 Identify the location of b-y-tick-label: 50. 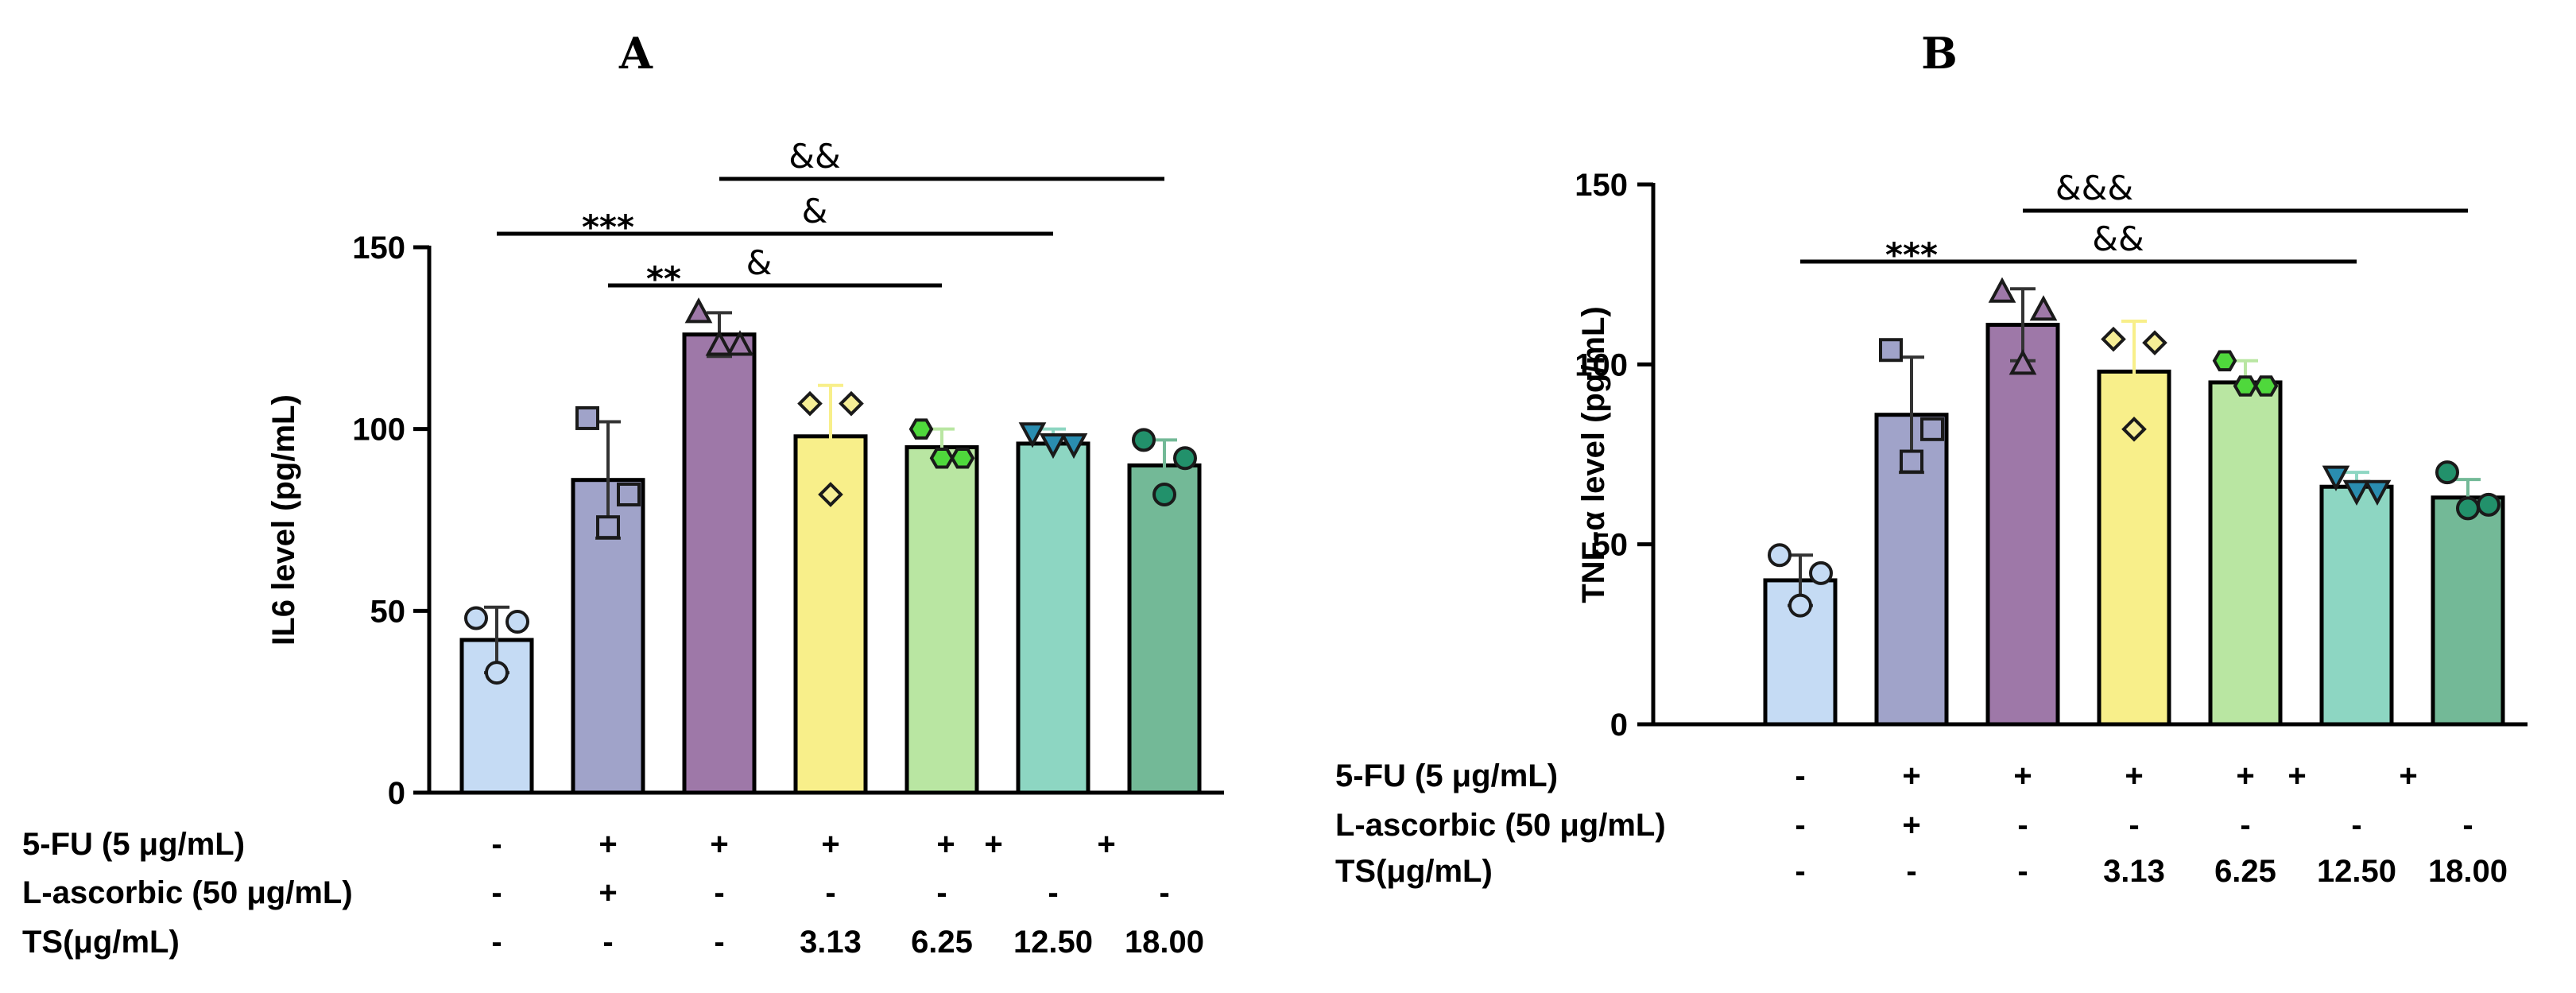
(1611, 545).